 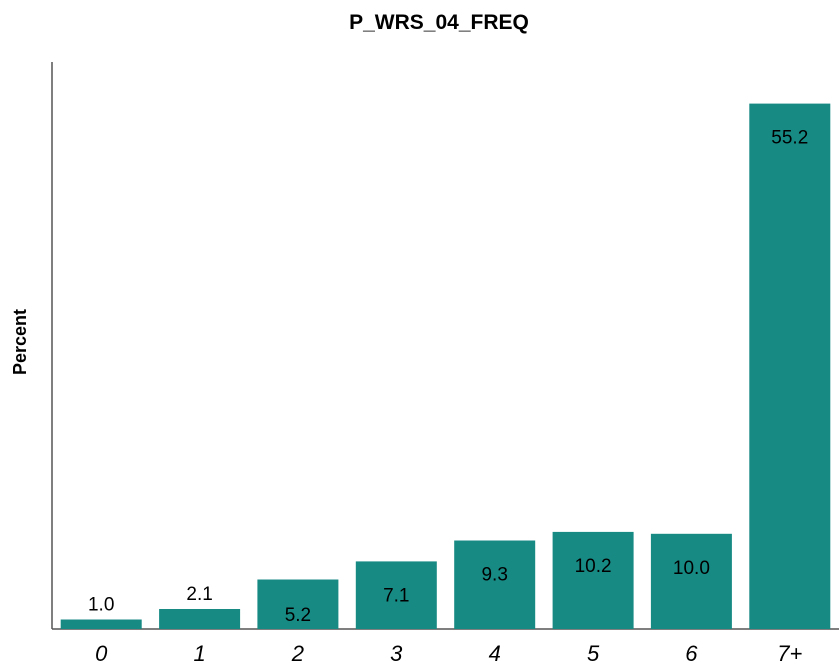 What do you see at coordinates (20, 342) in the screenshot?
I see `y-axis-label: Percent` at bounding box center [20, 342].